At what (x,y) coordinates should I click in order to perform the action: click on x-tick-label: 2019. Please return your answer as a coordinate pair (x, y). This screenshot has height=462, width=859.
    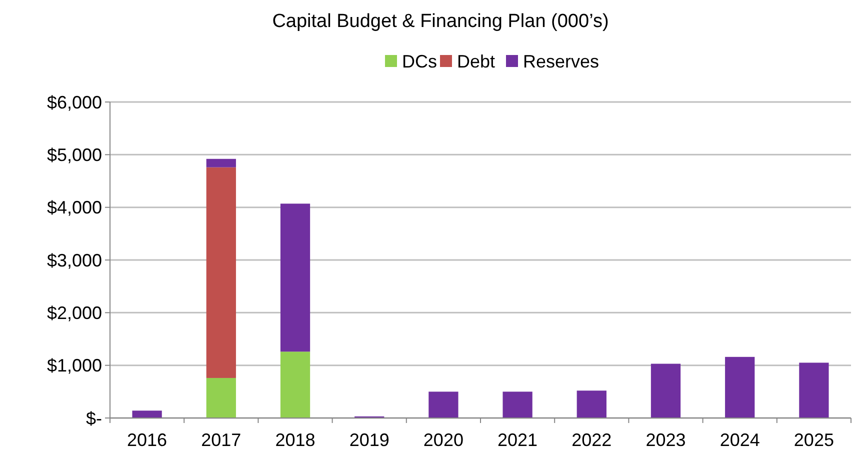
    Looking at the image, I should click on (369, 440).